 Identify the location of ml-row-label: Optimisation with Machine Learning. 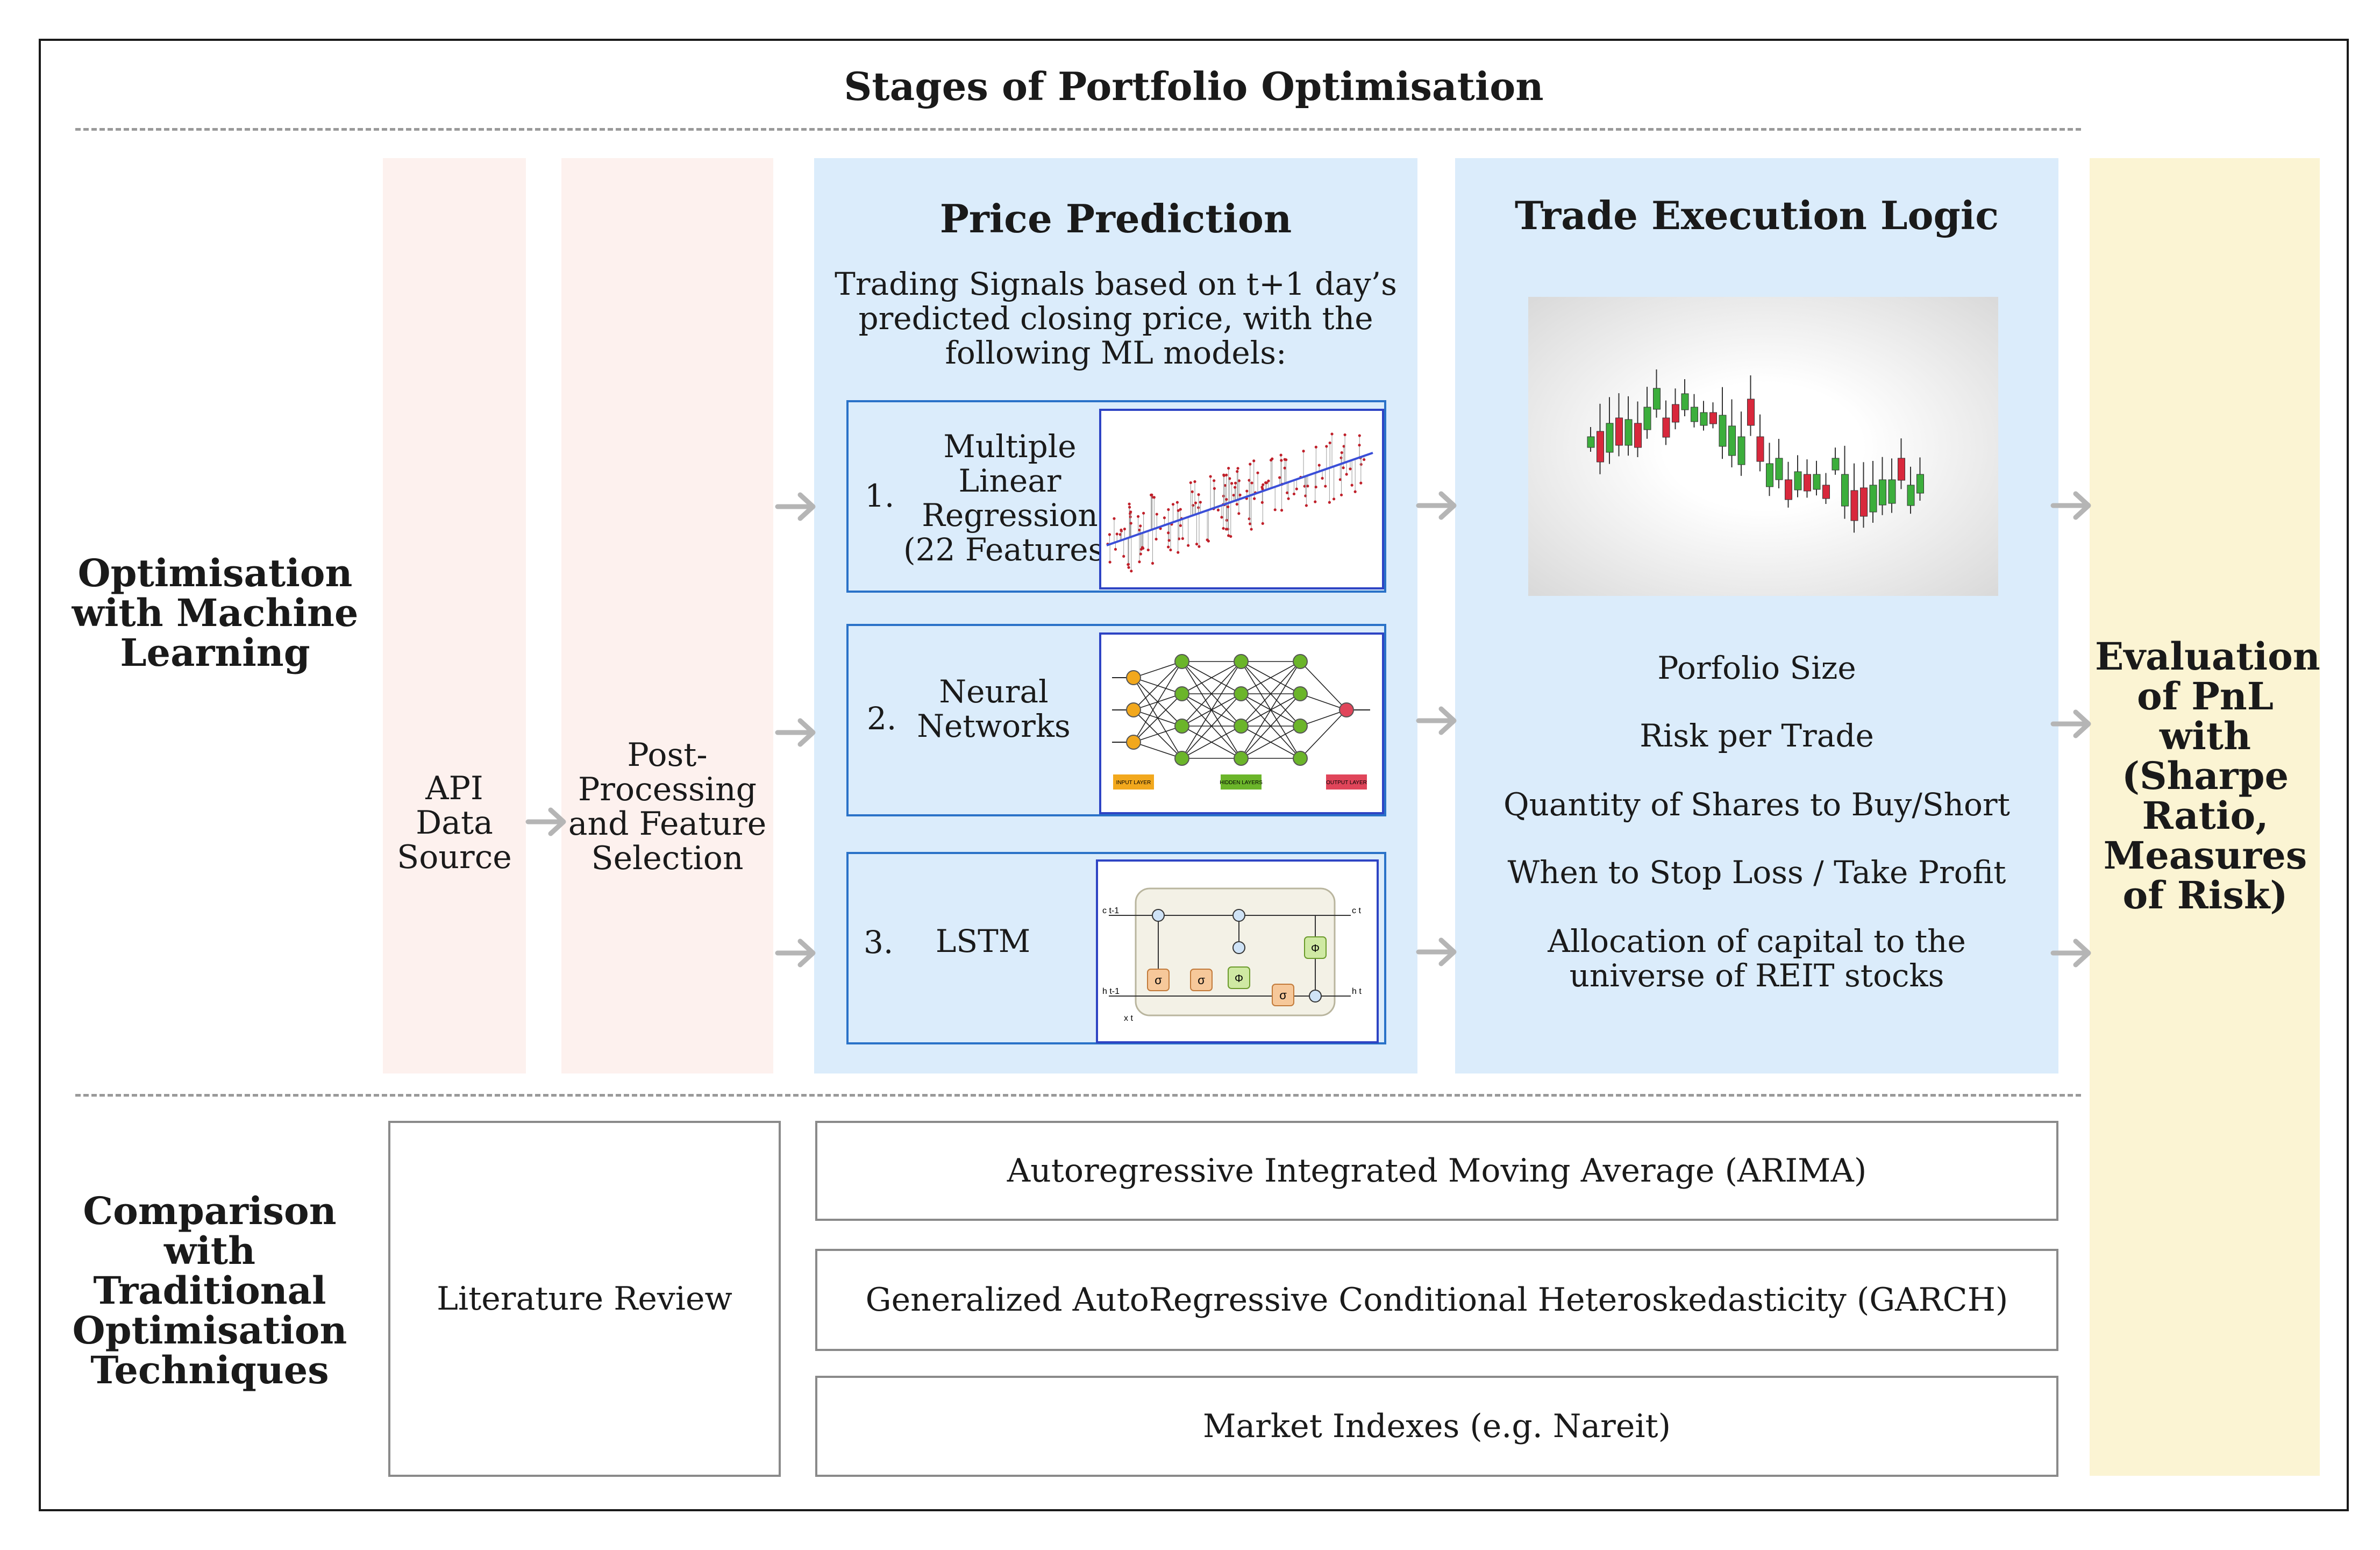
(215, 613).